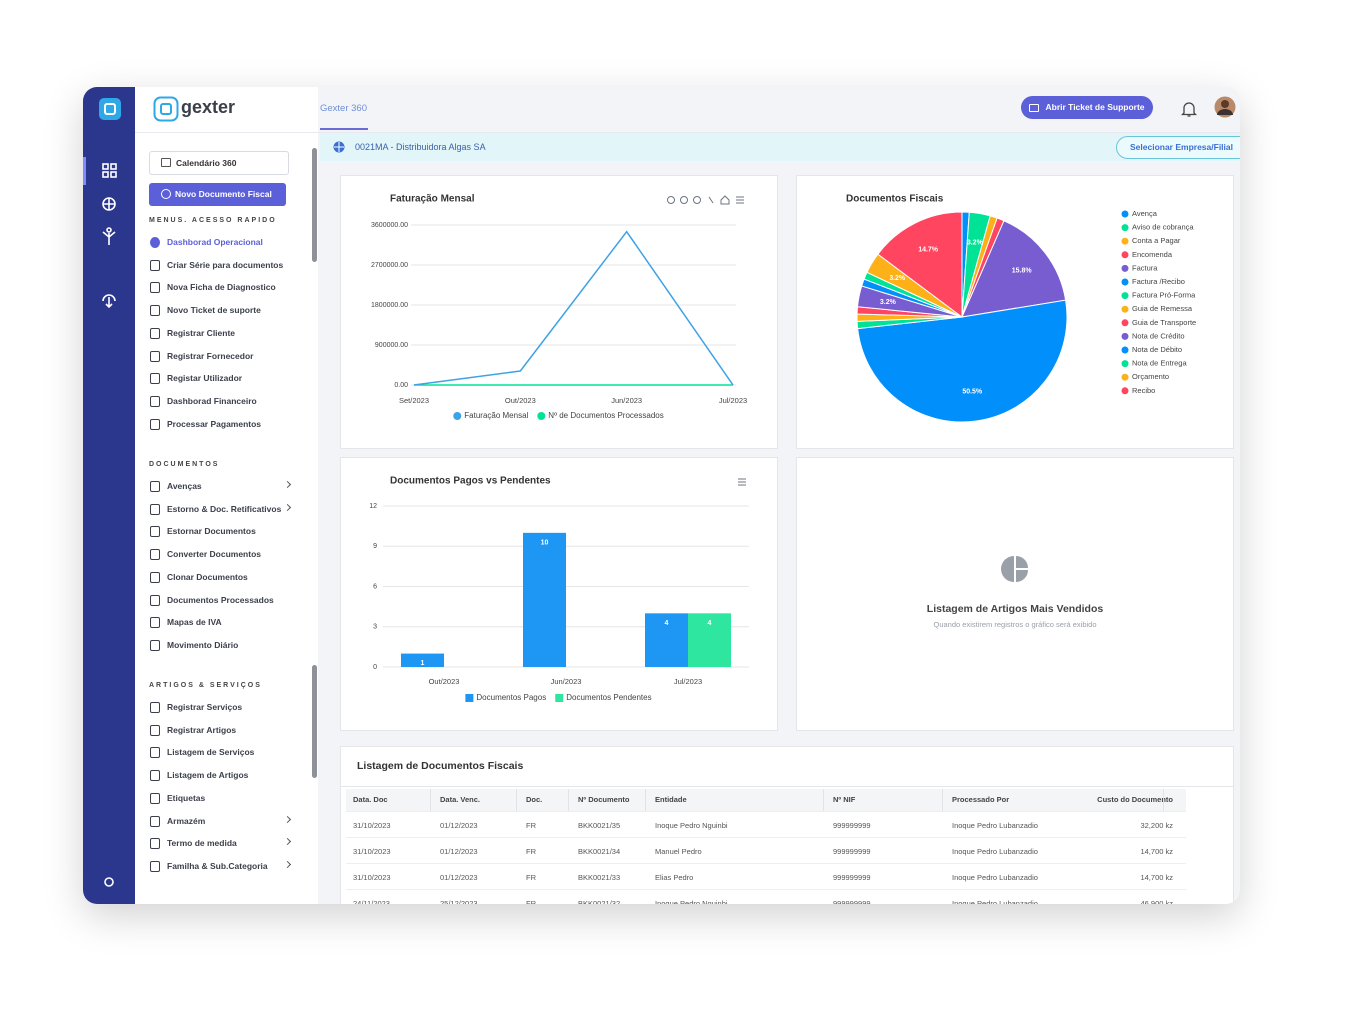  I want to click on table-cell: 31/10/2023, so click(372, 825).